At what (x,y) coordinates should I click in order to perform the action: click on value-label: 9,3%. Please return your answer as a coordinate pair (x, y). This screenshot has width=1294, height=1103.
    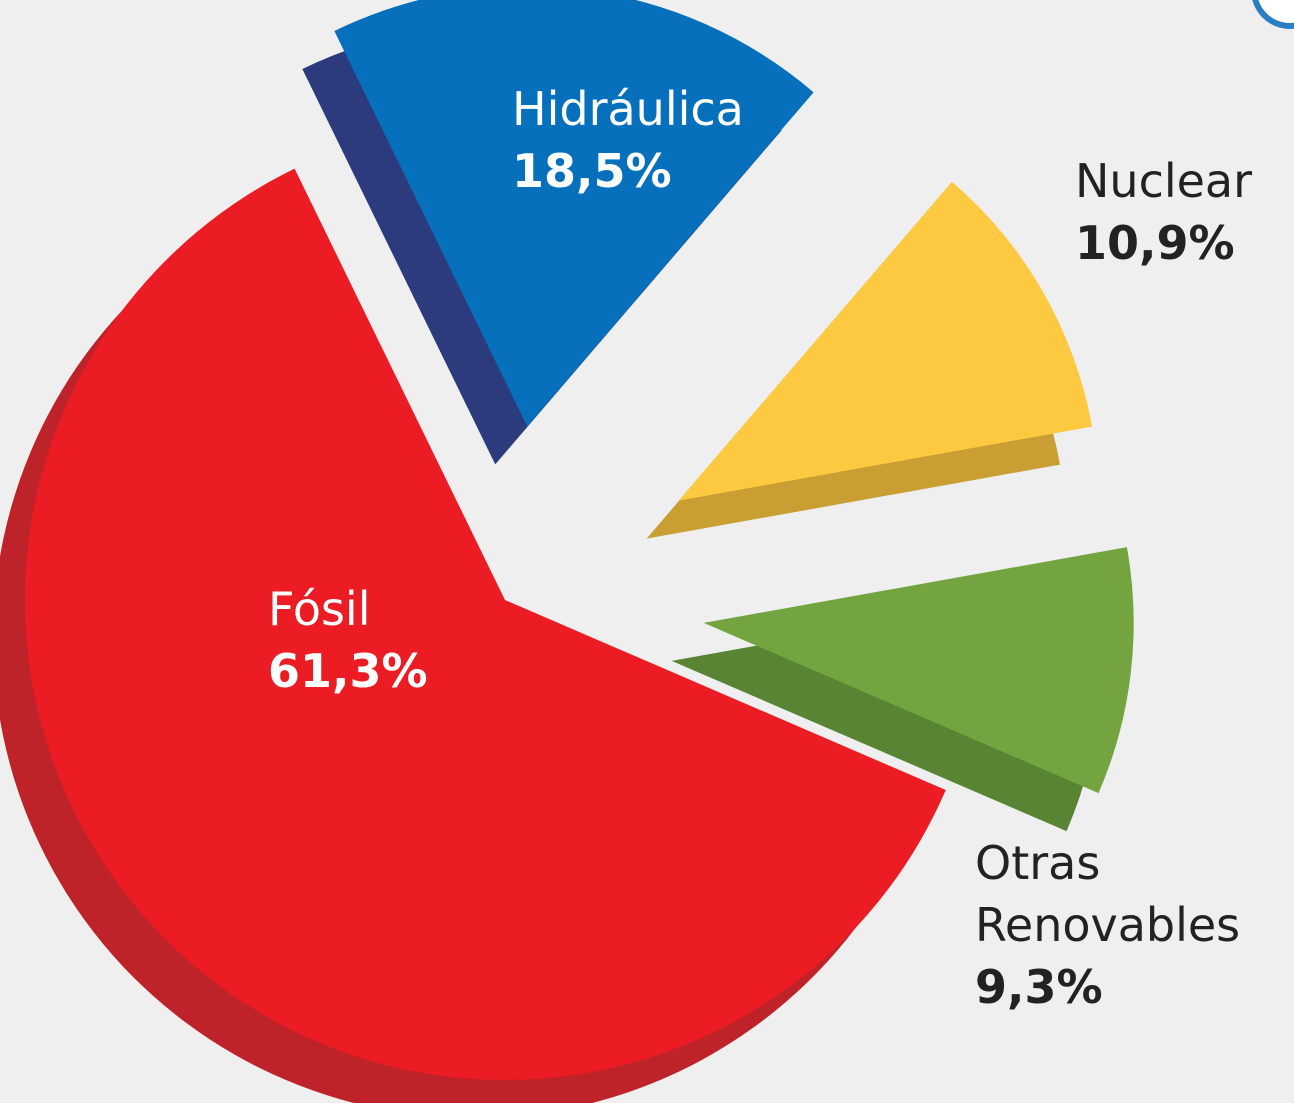
    Looking at the image, I should click on (1039, 987).